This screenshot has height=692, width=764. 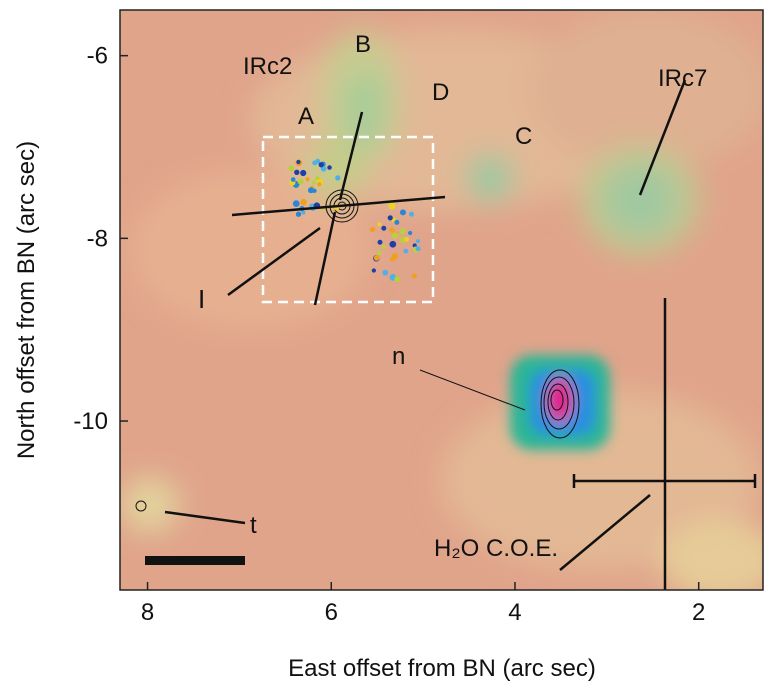 What do you see at coordinates (354, 220) in the screenshot?
I see `maser-spots` at bounding box center [354, 220].